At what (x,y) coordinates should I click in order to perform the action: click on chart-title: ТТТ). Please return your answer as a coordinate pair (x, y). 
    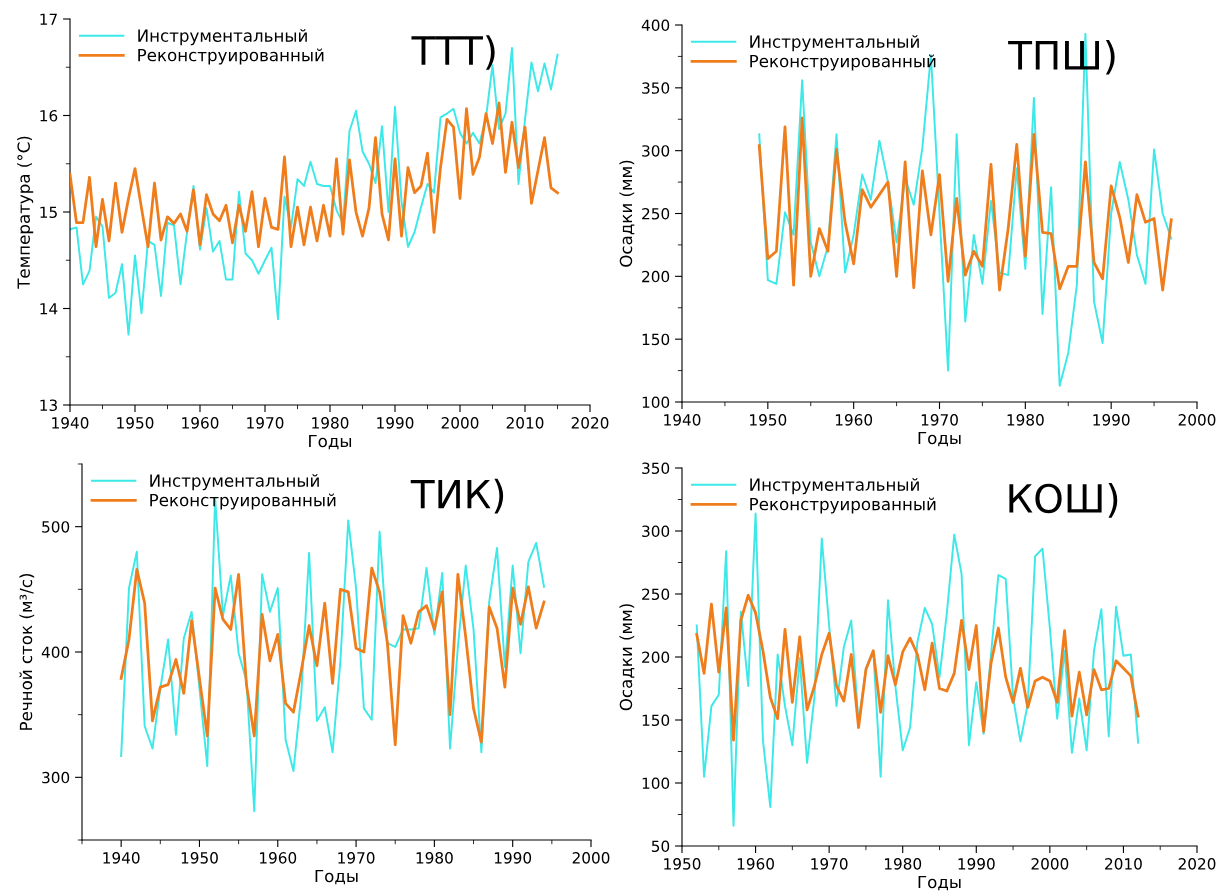
    Looking at the image, I should click on (453, 52).